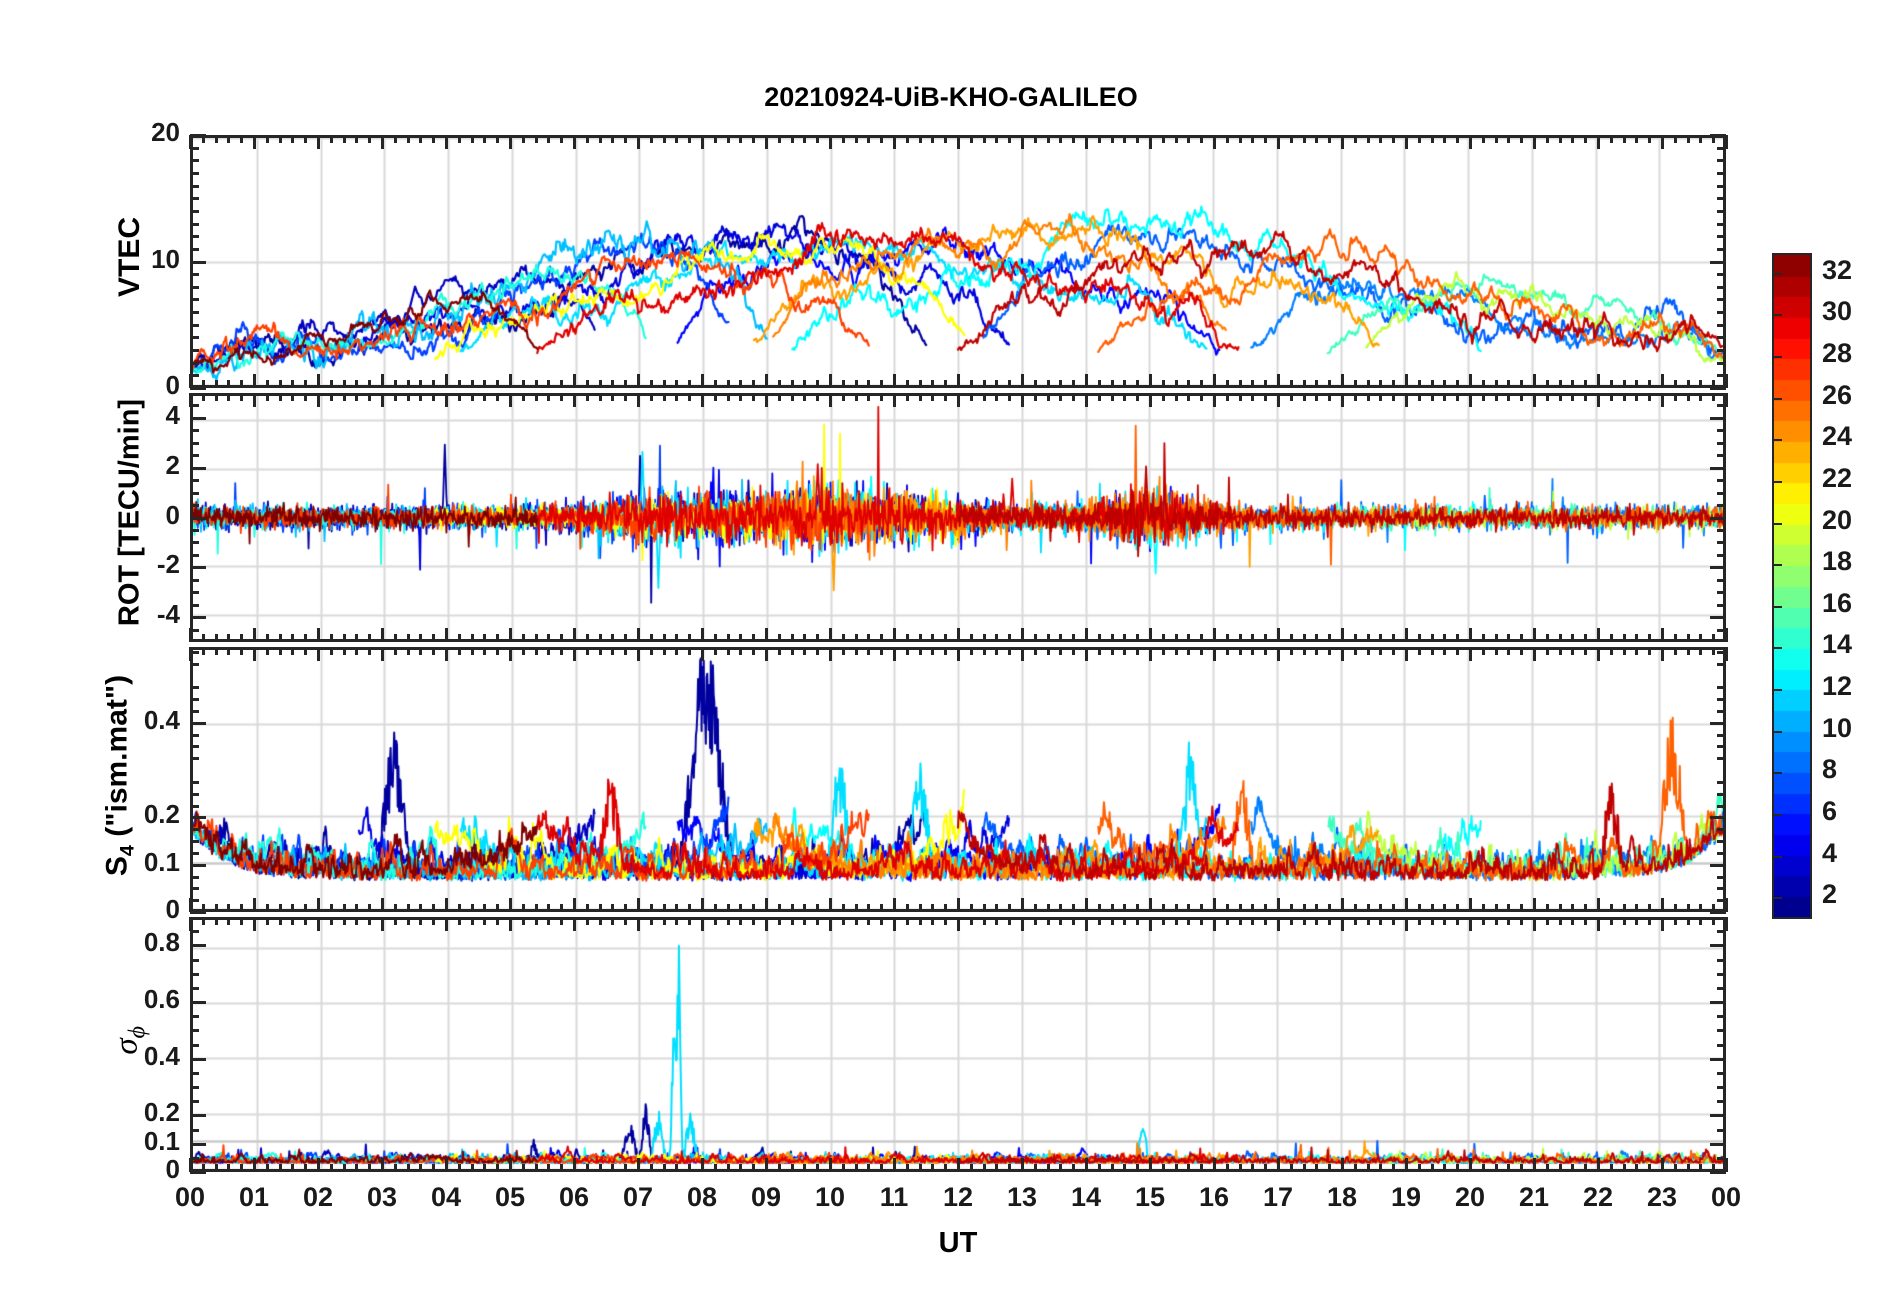  What do you see at coordinates (1837, 269) in the screenshot?
I see `colorbar-tick-label-32: 32` at bounding box center [1837, 269].